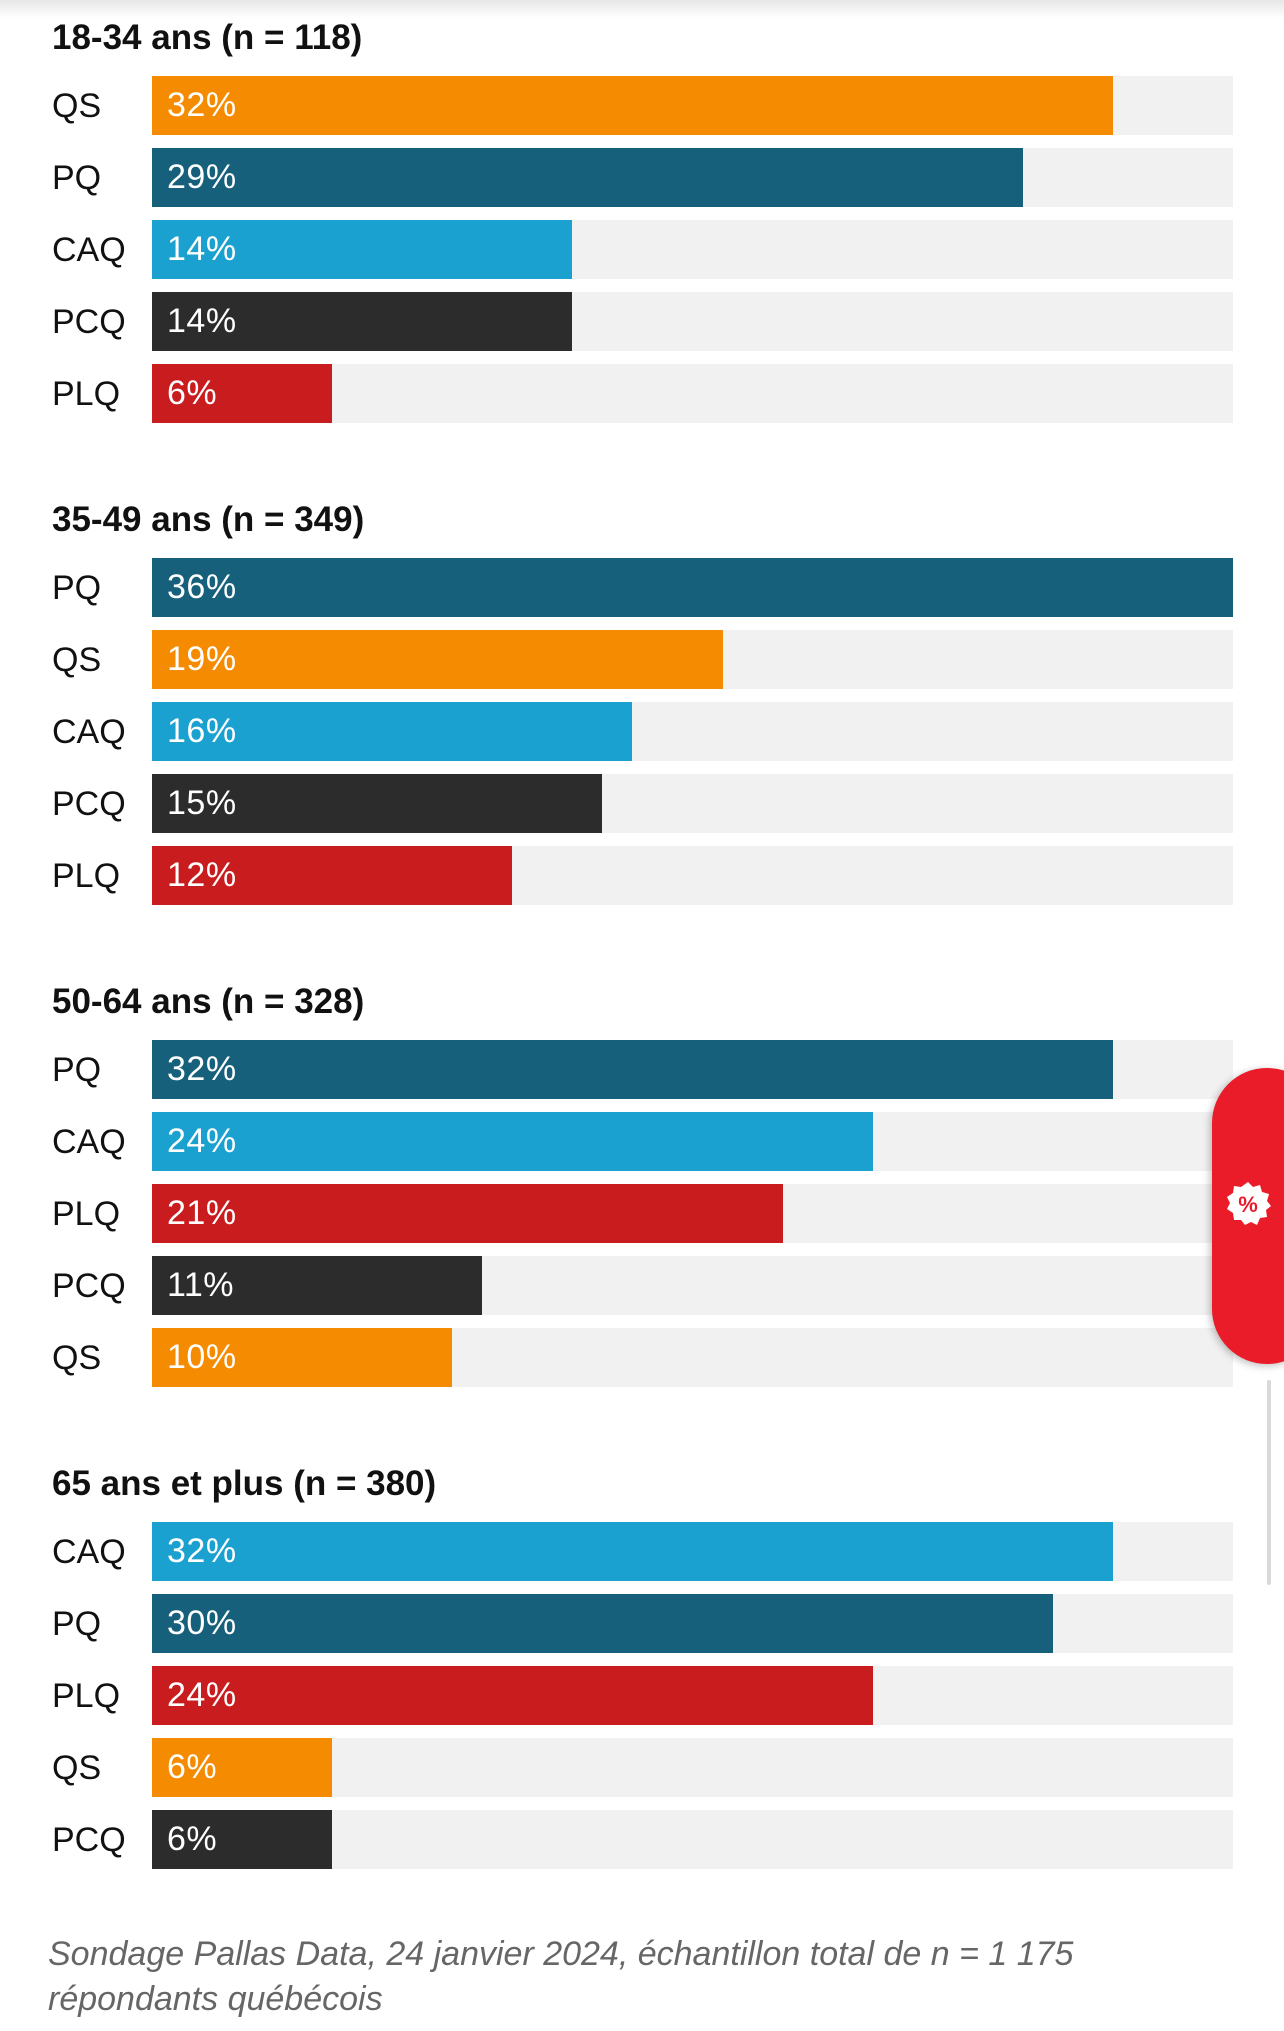 The width and height of the screenshot is (1284, 2031). Describe the element at coordinates (201, 1285) in the screenshot. I see `data-label: 11%` at that location.